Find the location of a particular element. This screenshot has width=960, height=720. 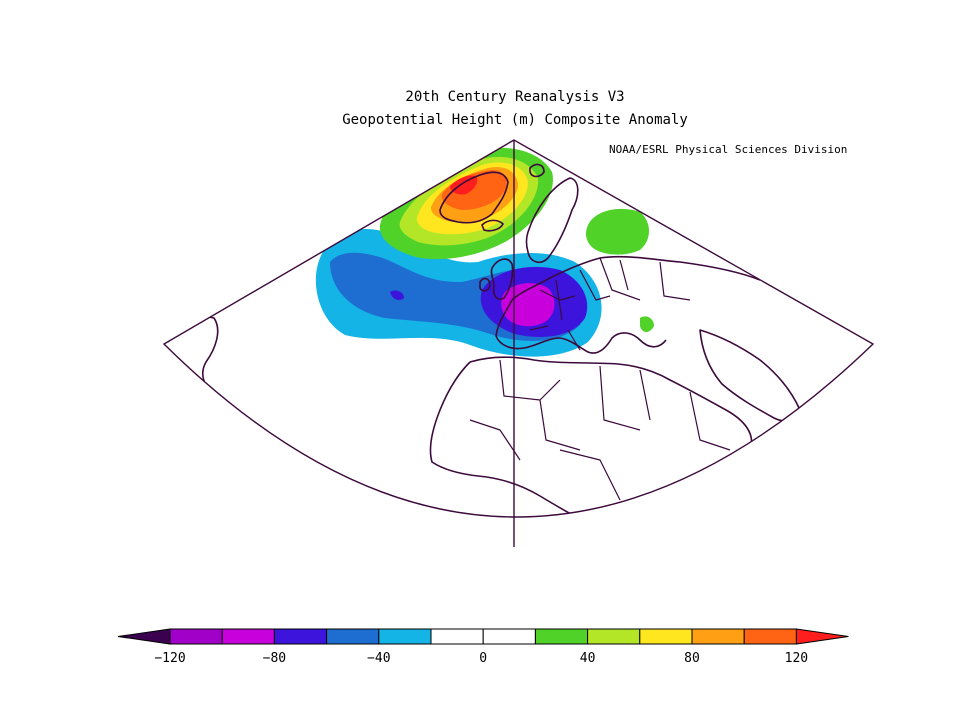

anomaly-pos-med is located at coordinates (647, 324).